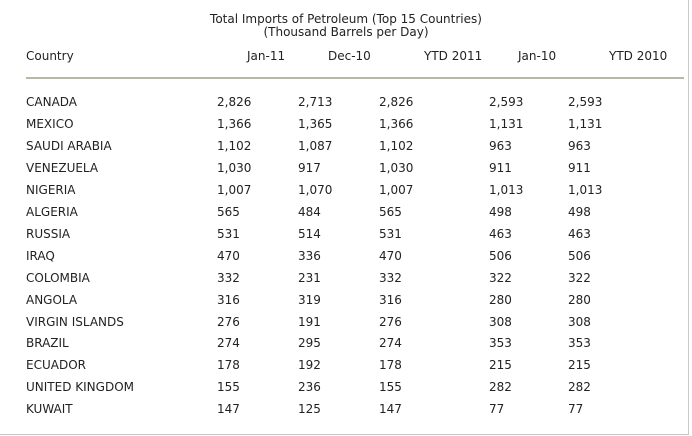 This screenshot has height=436, width=692. I want to click on cell-jan-11: 1,366, so click(234, 123).